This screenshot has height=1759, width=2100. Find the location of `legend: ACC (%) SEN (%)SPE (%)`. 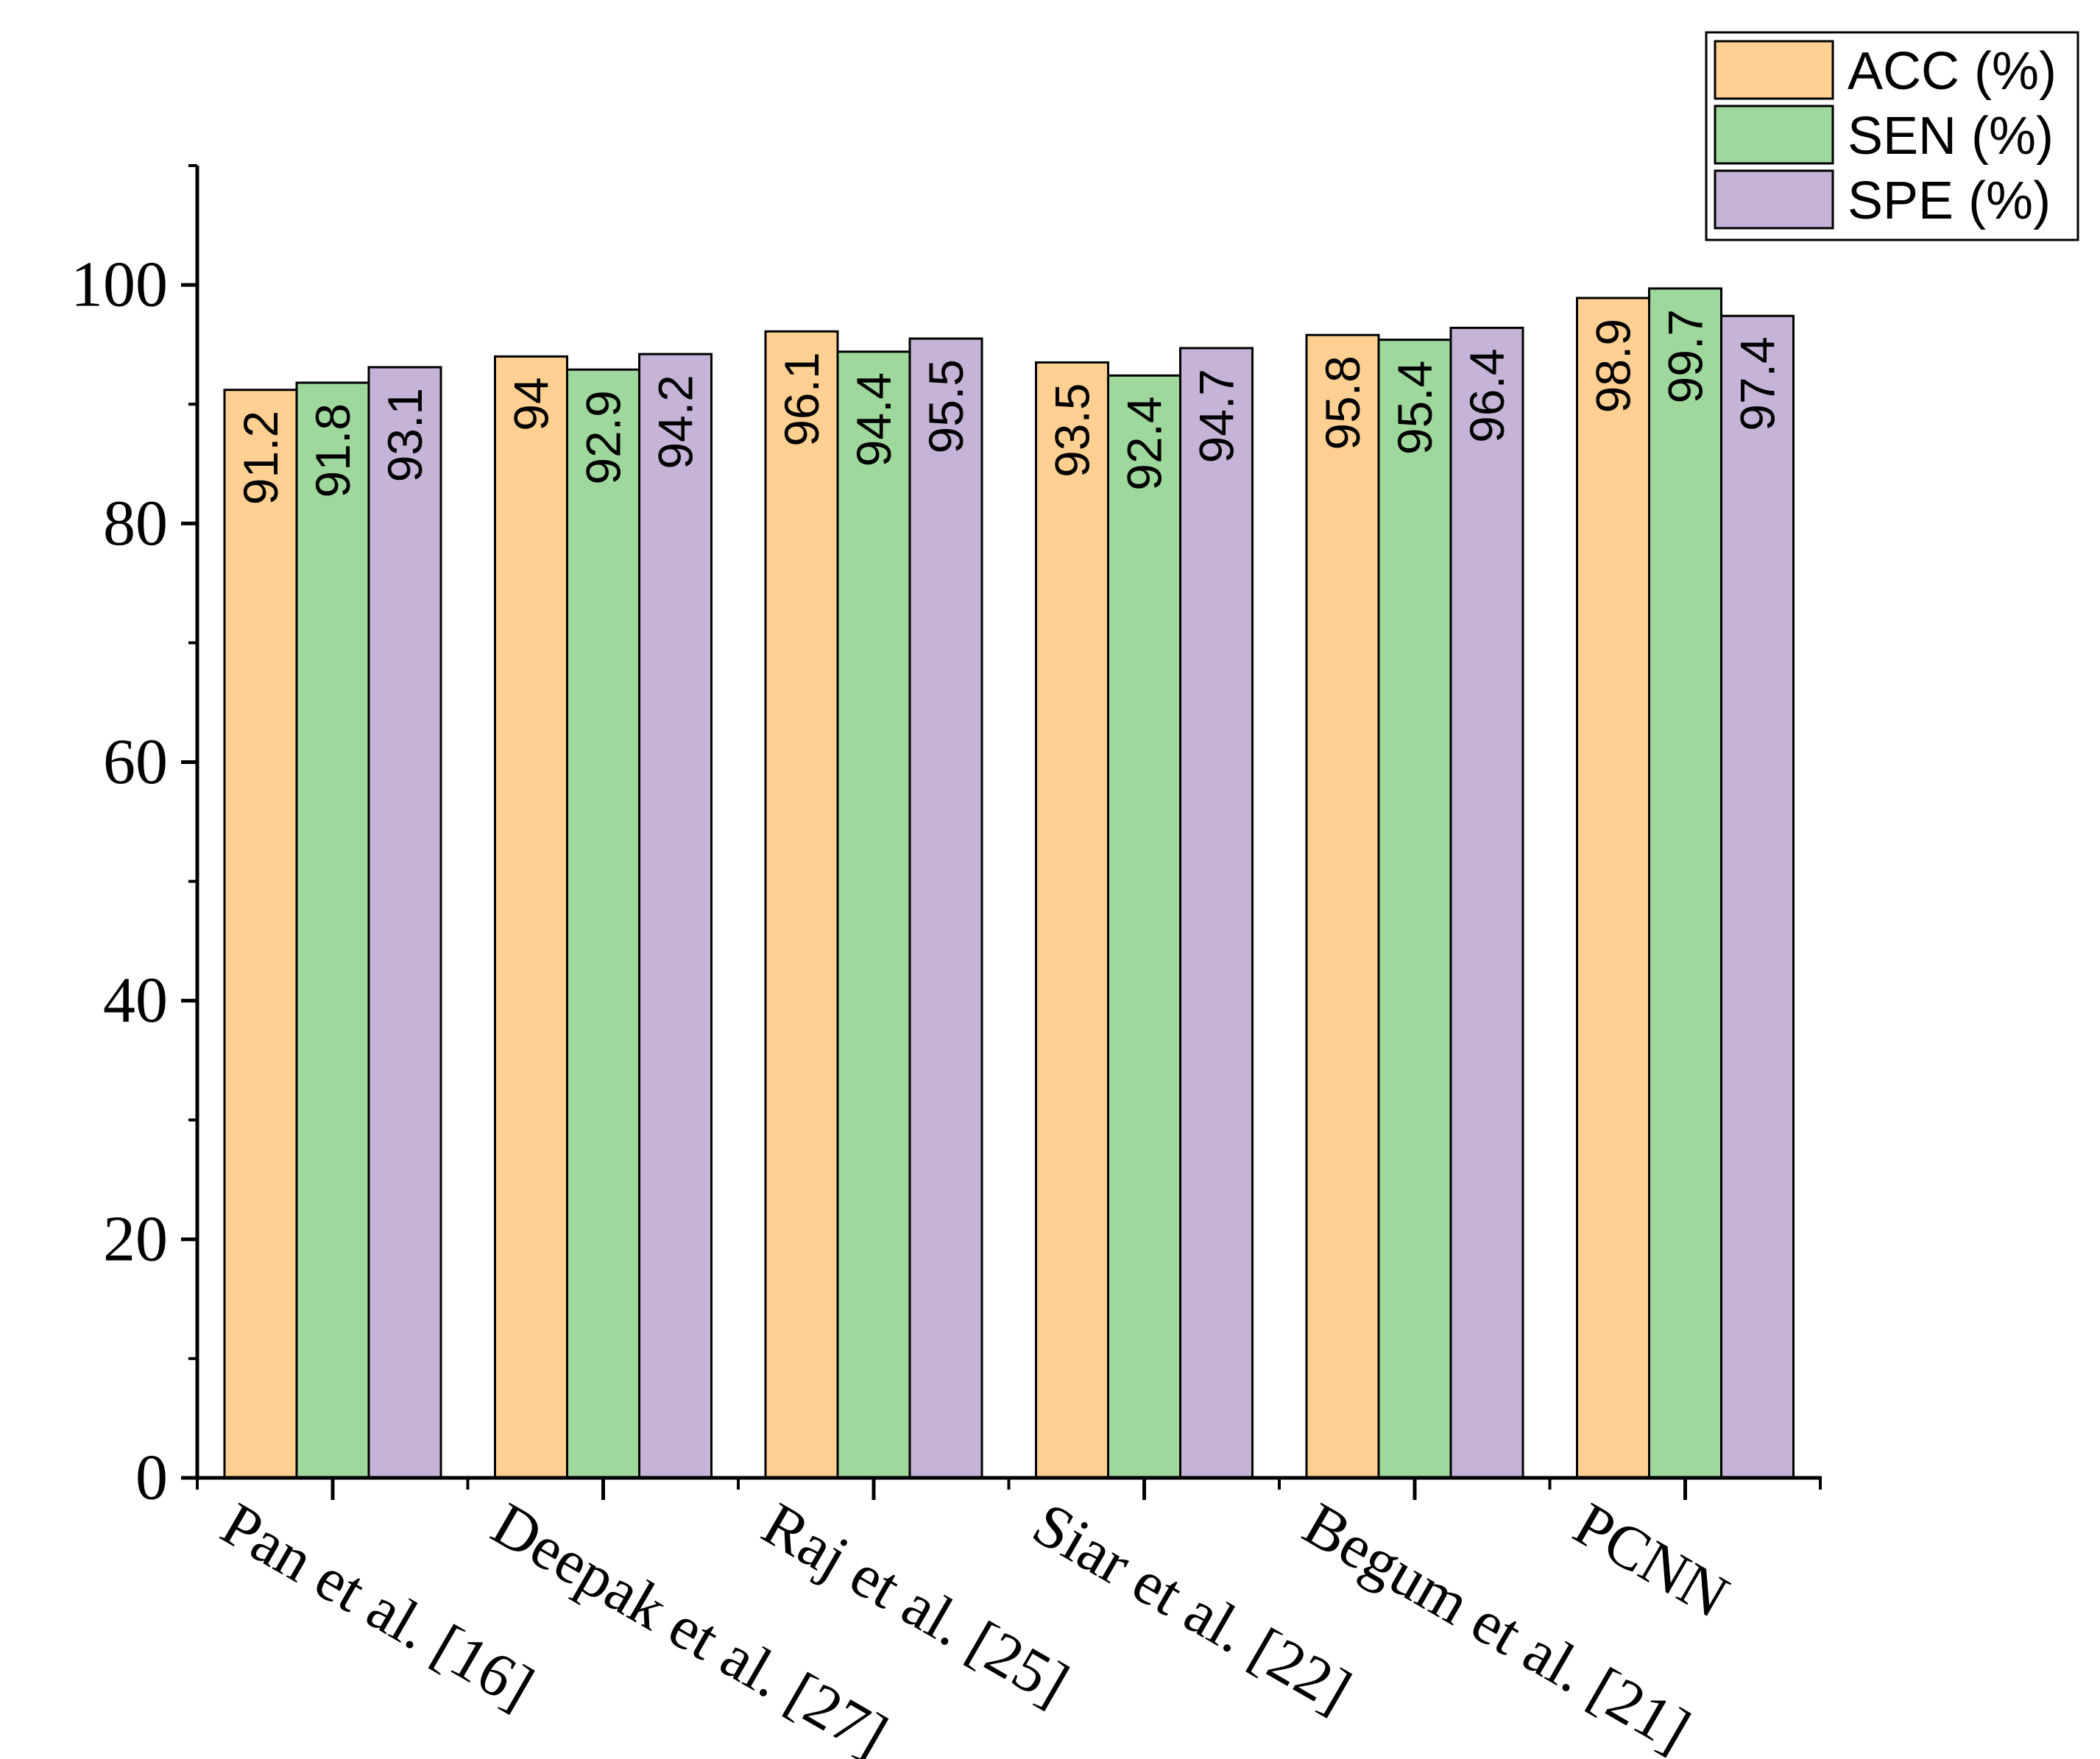

legend: ACC (%) SEN (%)SPE (%) is located at coordinates (1892, 136).